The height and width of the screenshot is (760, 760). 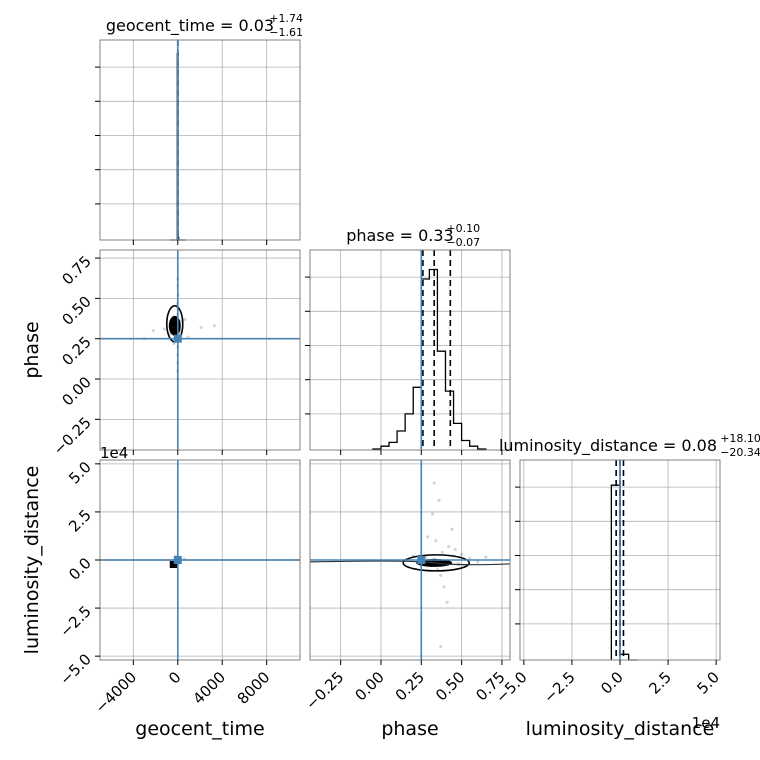 I want to click on y-offset-label: 1e4, so click(x=114, y=453).